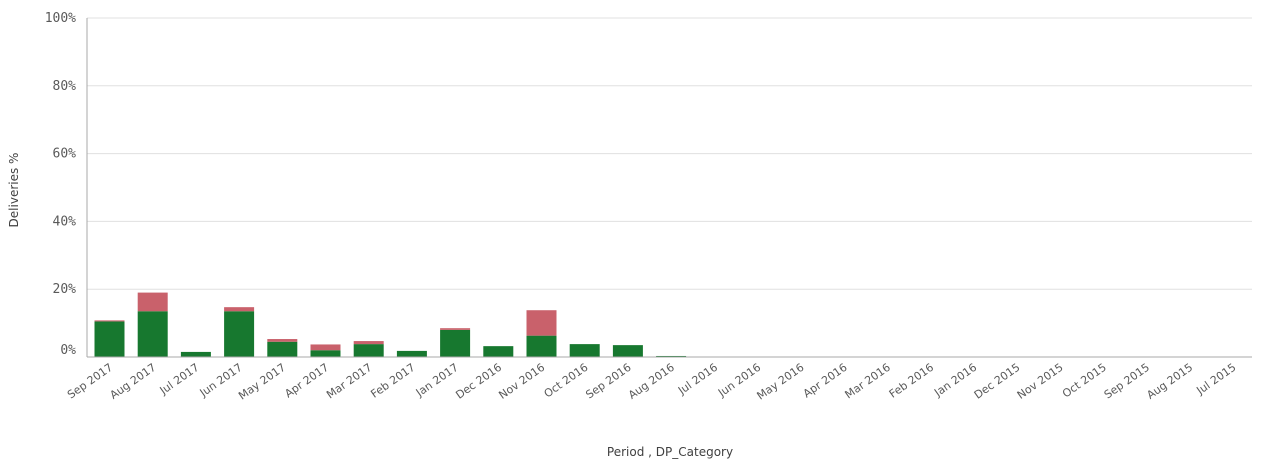 The width and height of the screenshot is (1264, 464). Describe the element at coordinates (60, 184) in the screenshot. I see `y-axis-ticks: 0% 20% 40% 60% 80% 100%` at that location.